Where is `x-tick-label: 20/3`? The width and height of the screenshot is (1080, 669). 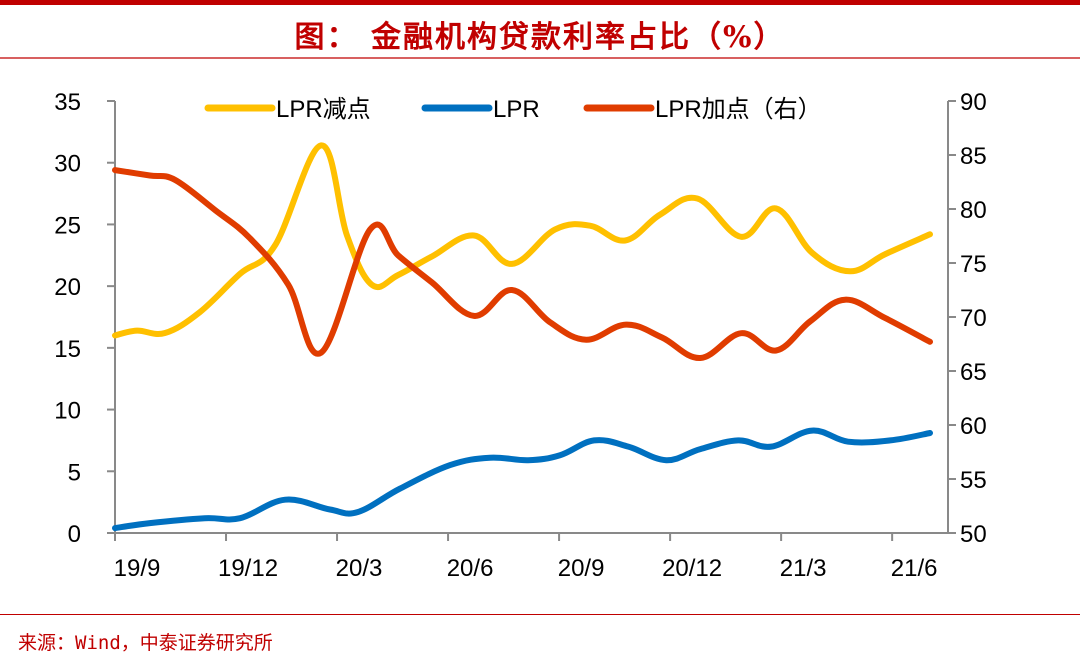
x-tick-label: 20/3 is located at coordinates (359, 568).